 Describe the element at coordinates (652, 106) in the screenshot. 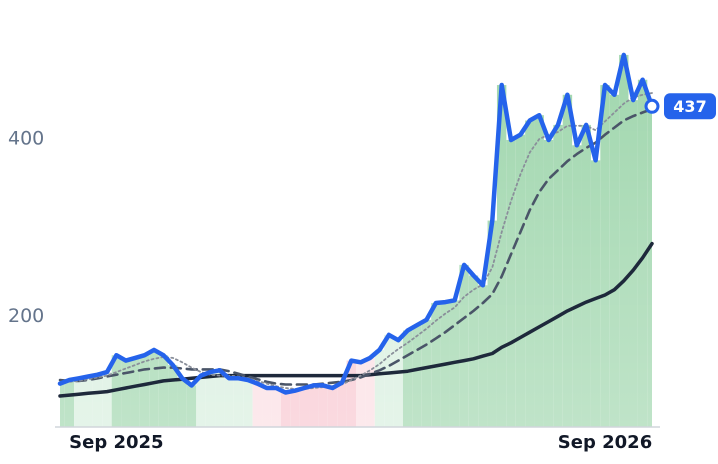

I see `last-value-dot` at that location.